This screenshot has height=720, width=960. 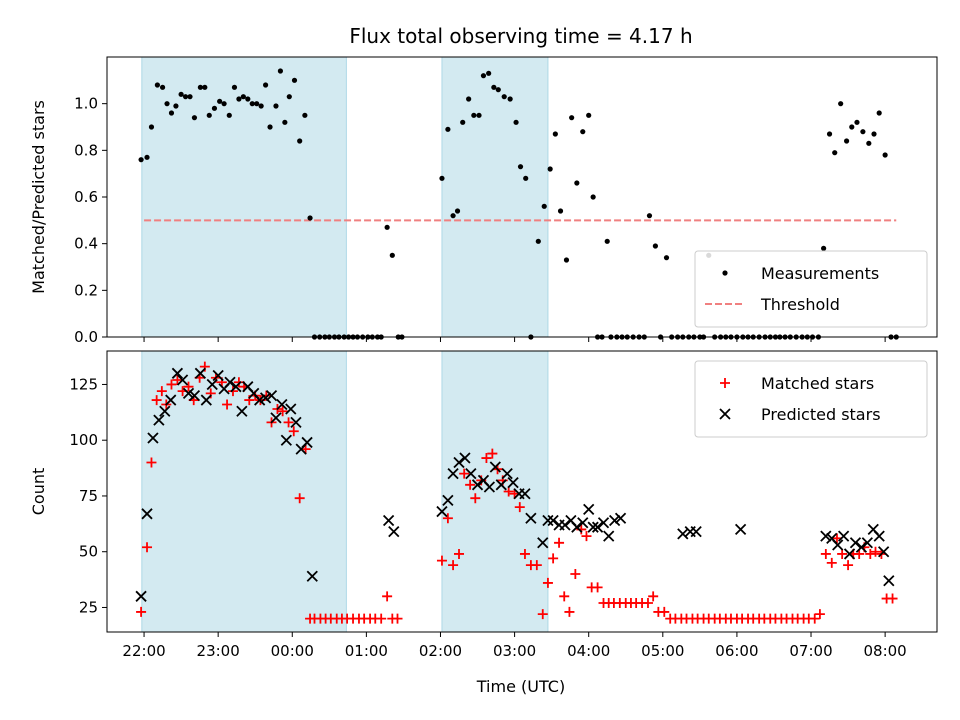 What do you see at coordinates (514, 651) in the screenshot?
I see `x-tick-label: 03:00` at bounding box center [514, 651].